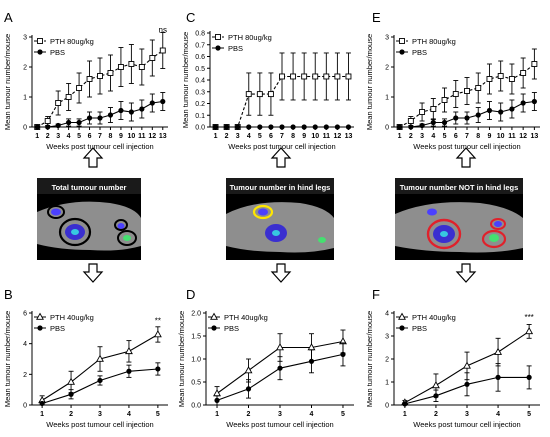  I want to click on panel-letter-d: D, so click(190, 294).